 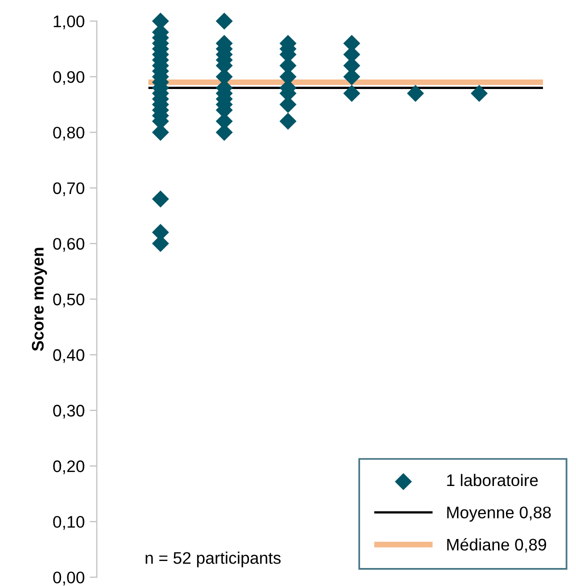 I want to click on y-tick-label: 0,00, so click(x=68, y=579).